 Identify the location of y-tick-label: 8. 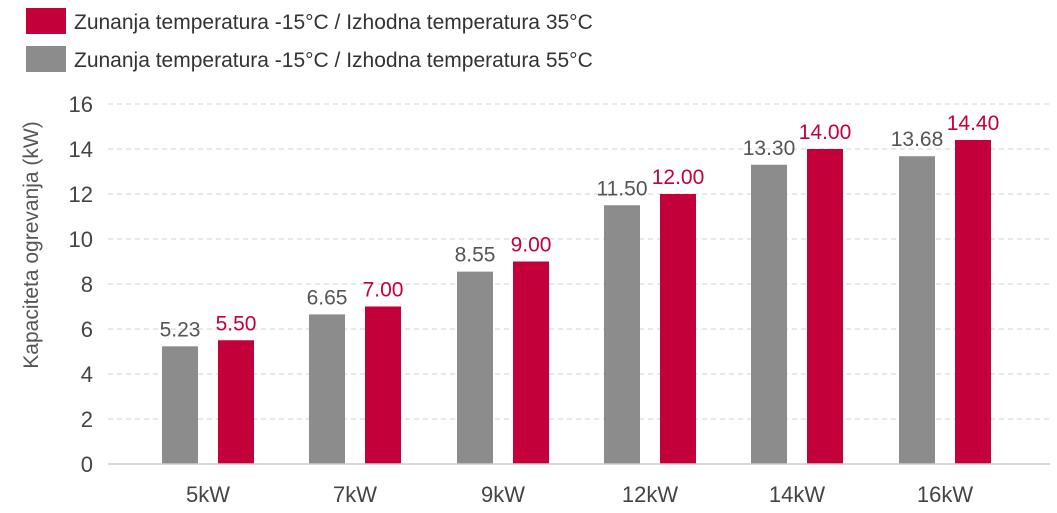
(87, 284).